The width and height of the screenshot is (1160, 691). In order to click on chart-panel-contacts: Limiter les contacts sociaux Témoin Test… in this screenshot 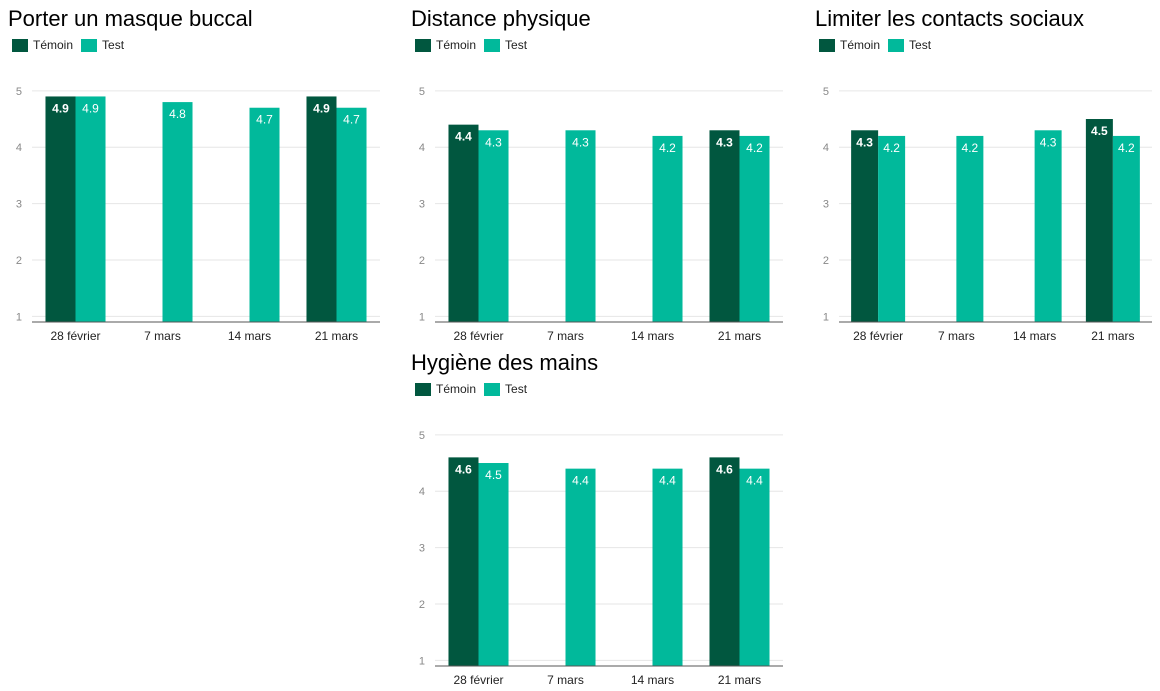, I will do `click(987, 176)`.